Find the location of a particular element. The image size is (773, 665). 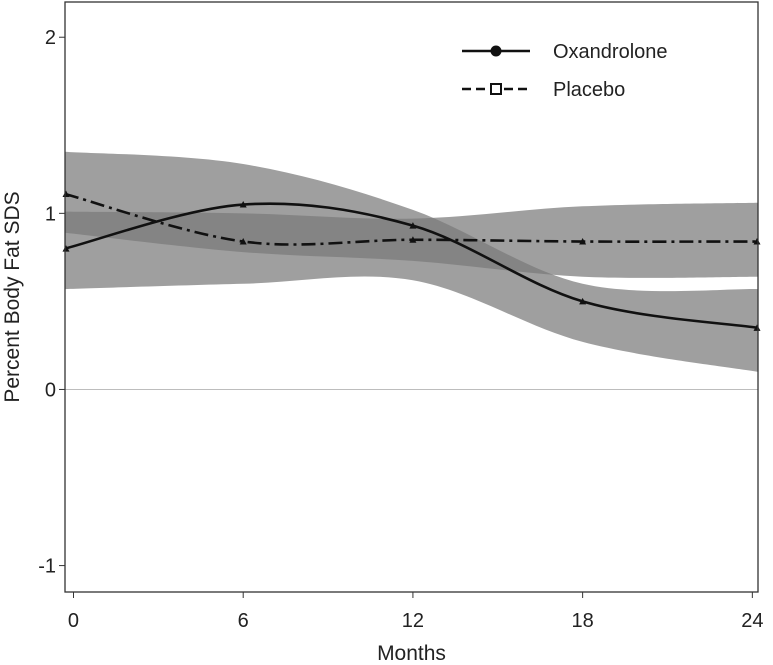

x-axis-ticks: 0 6 12 18 24 is located at coordinates (415, 612).